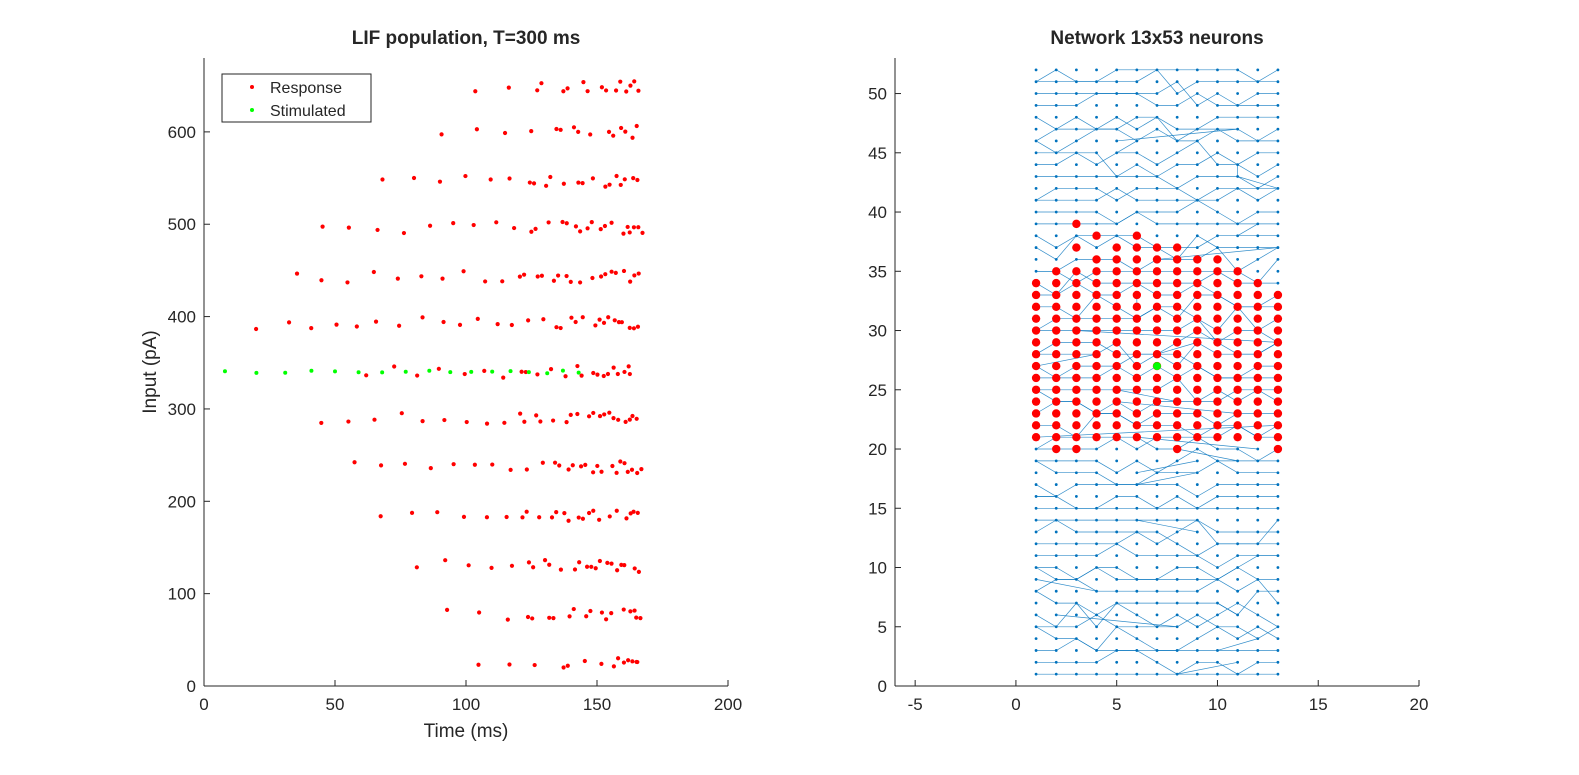 The image size is (1579, 775). What do you see at coordinates (728, 704) in the screenshot?
I see `x-tick-label: 200` at bounding box center [728, 704].